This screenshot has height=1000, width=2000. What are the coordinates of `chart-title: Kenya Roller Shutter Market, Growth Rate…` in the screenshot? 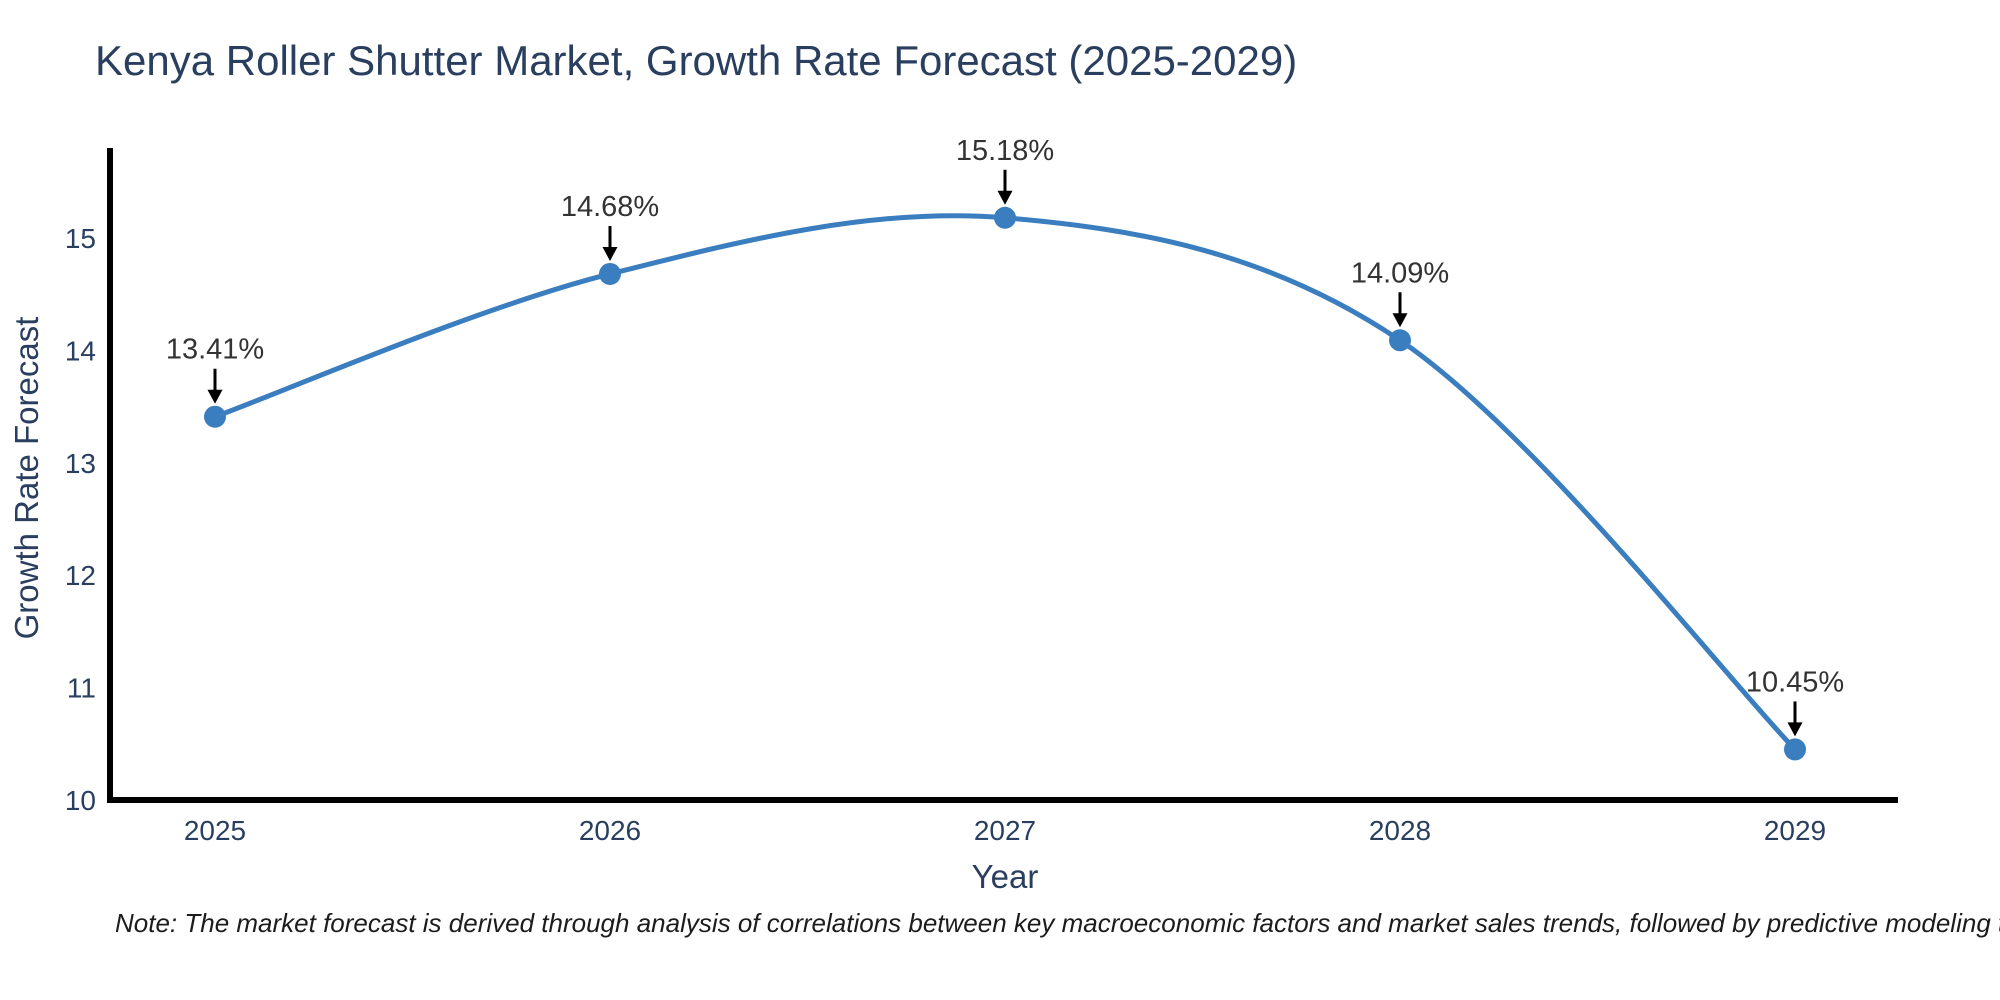 It's located at (696, 60).